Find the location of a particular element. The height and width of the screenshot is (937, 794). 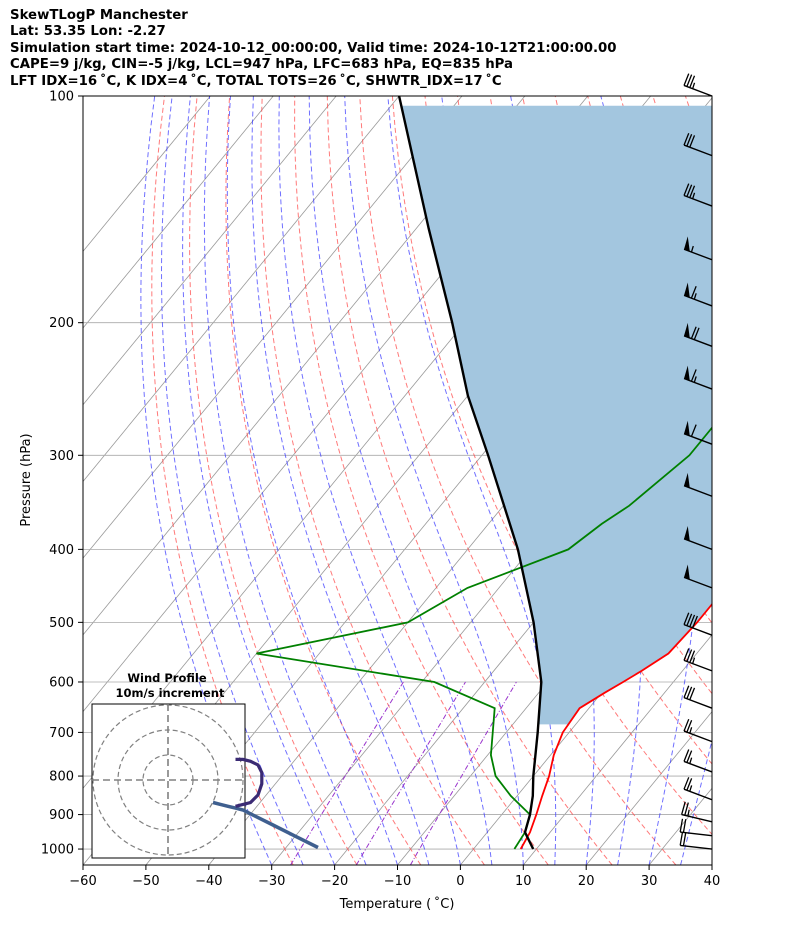

x-tick-label: 40 is located at coordinates (712, 881).